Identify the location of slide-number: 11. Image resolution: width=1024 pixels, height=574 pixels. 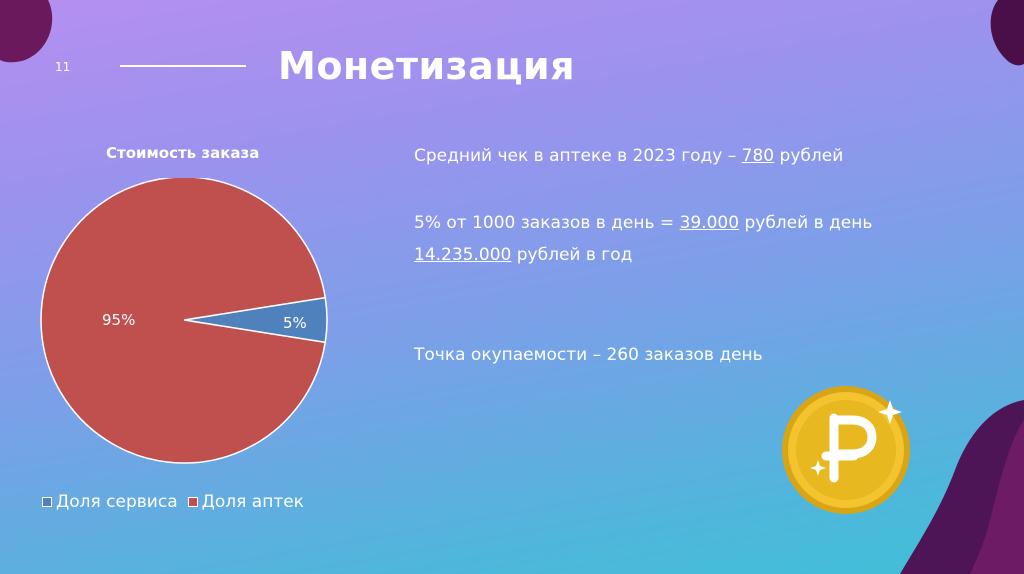
(63, 67).